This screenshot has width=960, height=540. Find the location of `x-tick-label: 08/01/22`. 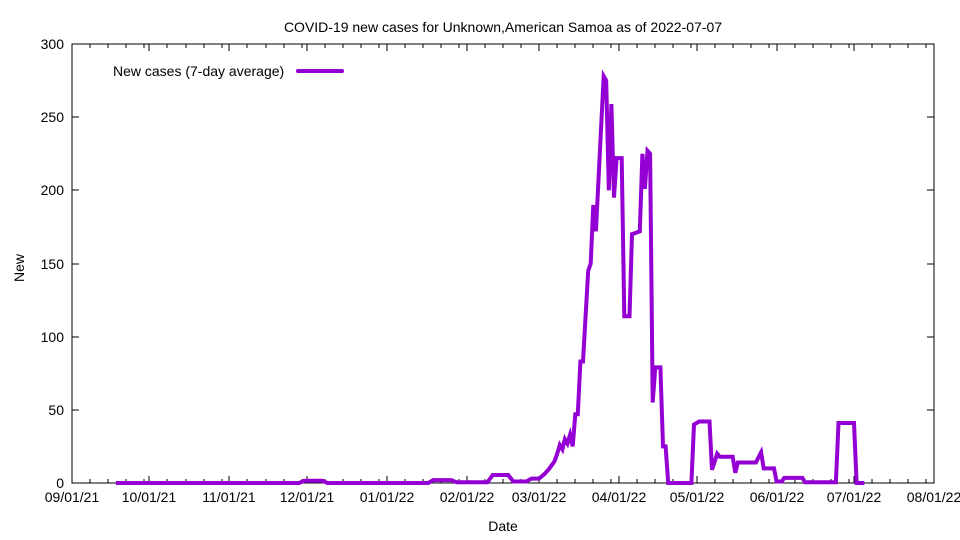

x-tick-label: 08/01/22 is located at coordinates (933, 497).